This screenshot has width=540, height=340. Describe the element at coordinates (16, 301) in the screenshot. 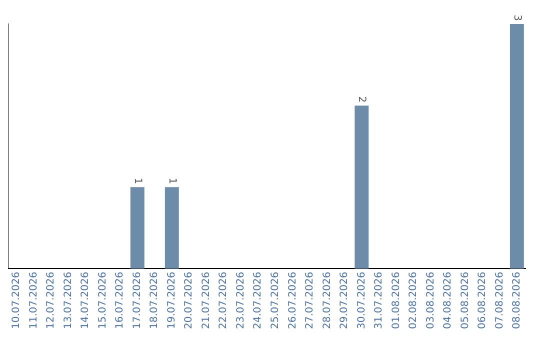

I see `x-tick-label: 10.07.2026` at that location.